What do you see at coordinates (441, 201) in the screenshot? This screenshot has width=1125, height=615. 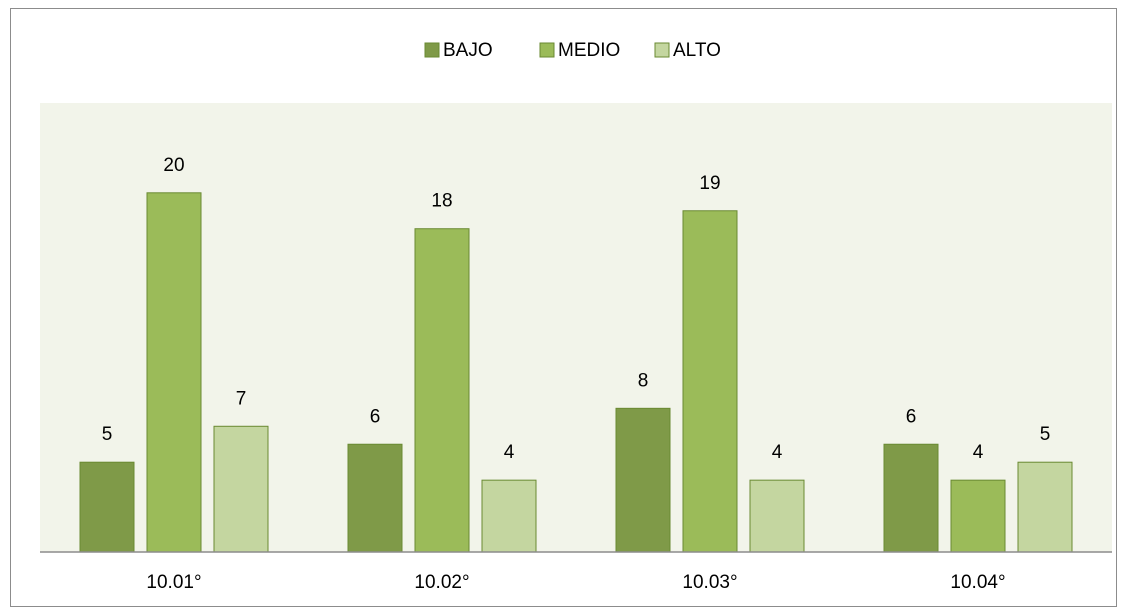 I see `data-label: 18` at bounding box center [441, 201].